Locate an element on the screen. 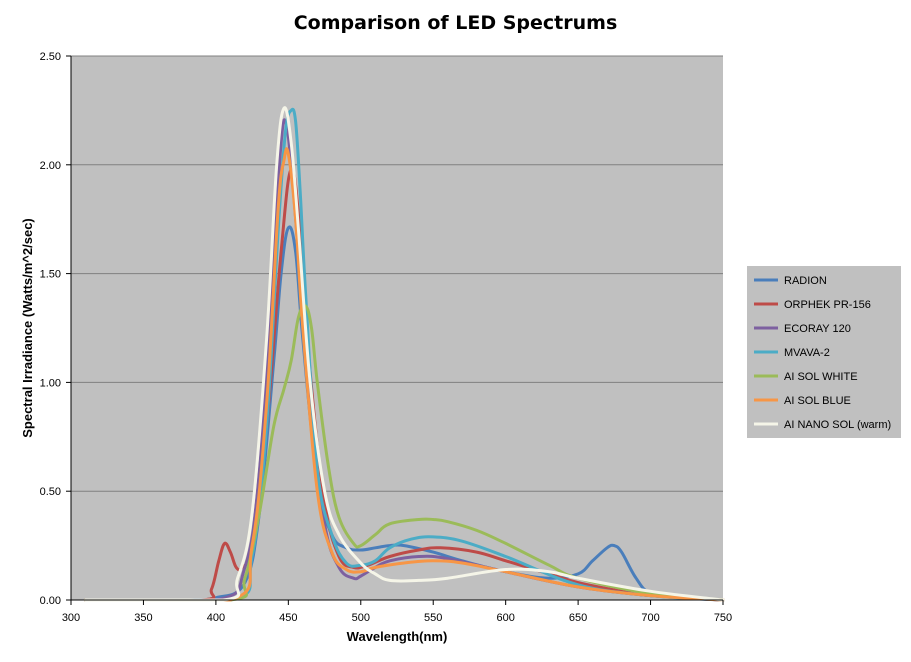 The image size is (911, 662). legend-label: RADION is located at coordinates (805, 281).